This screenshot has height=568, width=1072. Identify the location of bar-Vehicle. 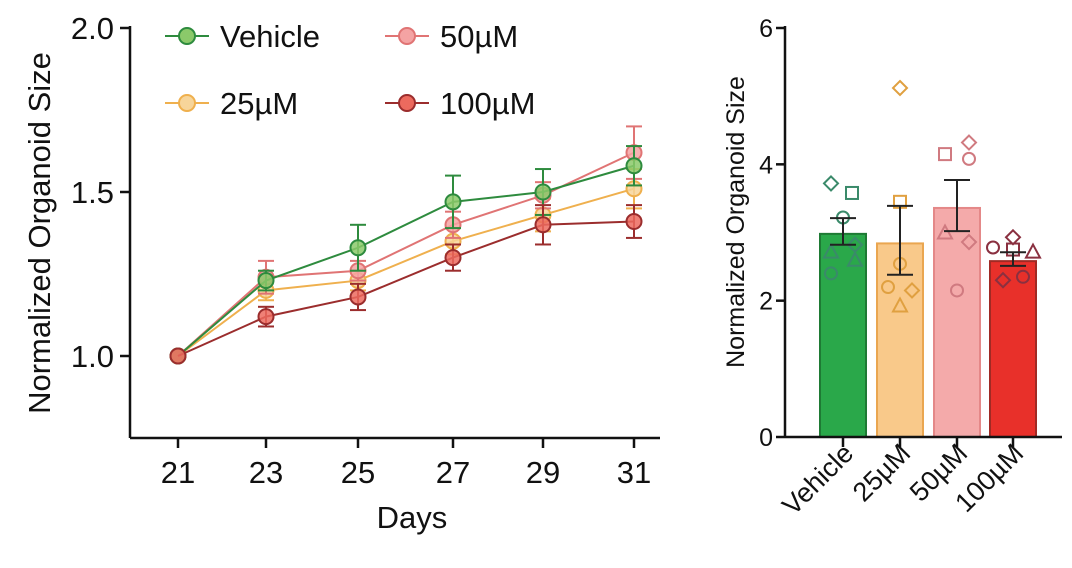
(843, 335).